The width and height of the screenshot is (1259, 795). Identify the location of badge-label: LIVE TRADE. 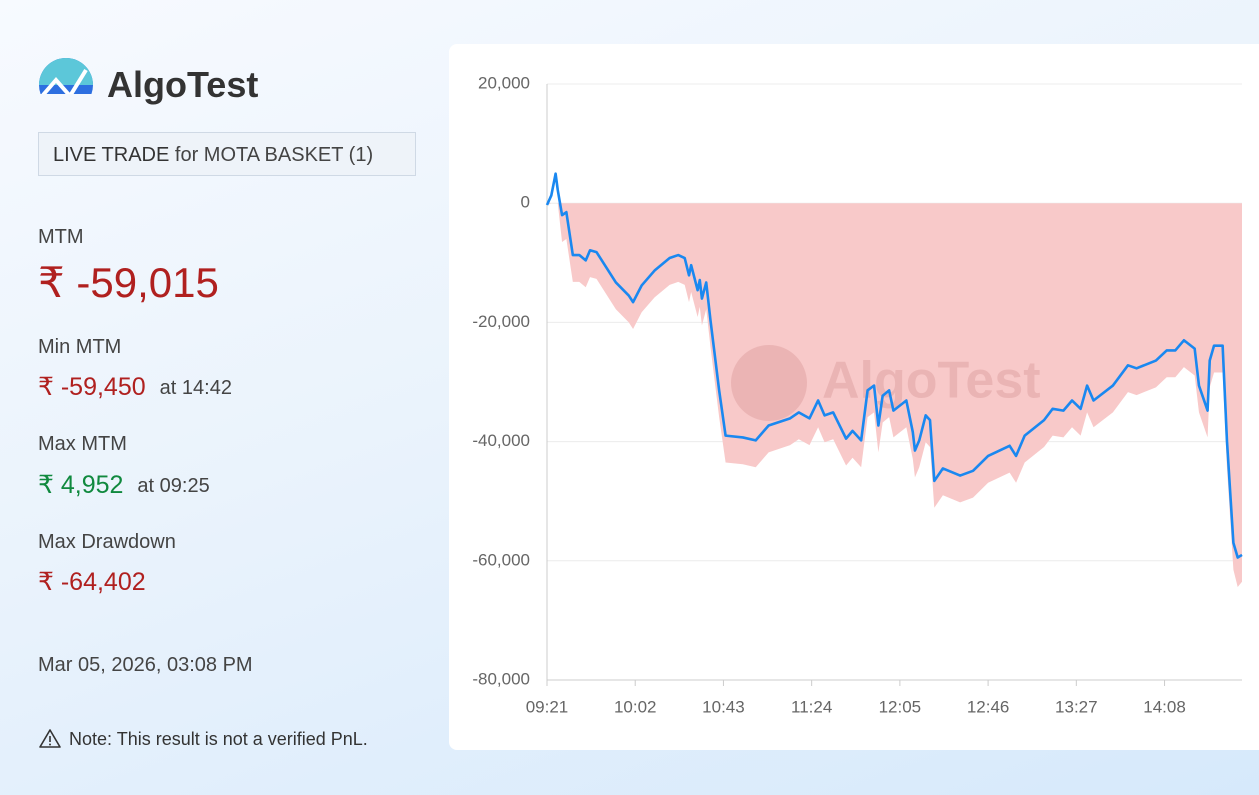
(111, 155).